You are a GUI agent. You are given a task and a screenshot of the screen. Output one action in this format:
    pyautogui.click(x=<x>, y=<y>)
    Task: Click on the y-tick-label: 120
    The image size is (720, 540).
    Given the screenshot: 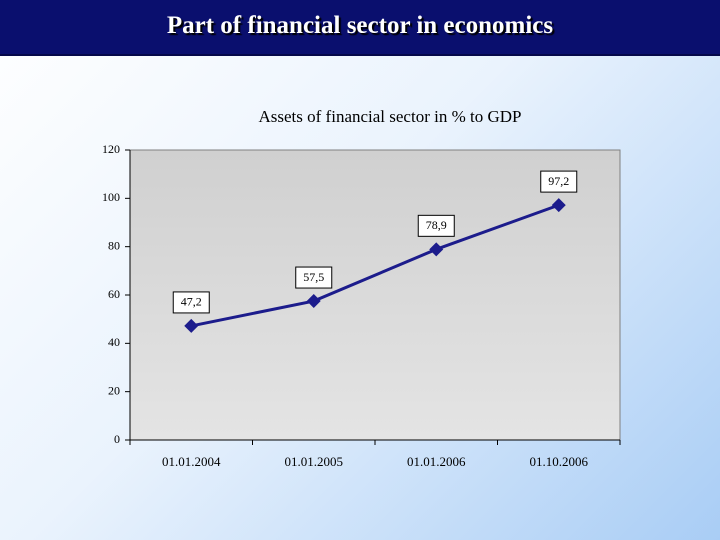 What is the action you would take?
    pyautogui.click(x=111, y=149)
    